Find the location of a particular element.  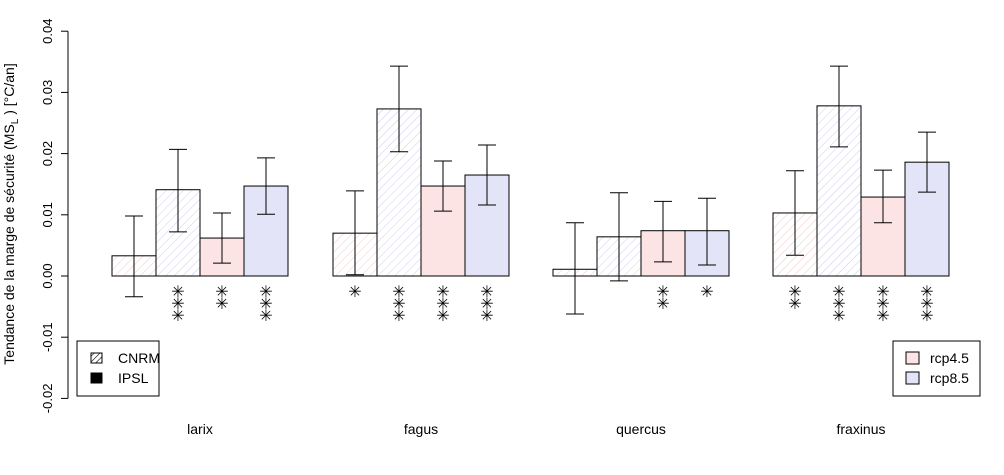

legend-label: rcp4.5 is located at coordinates (949, 358).